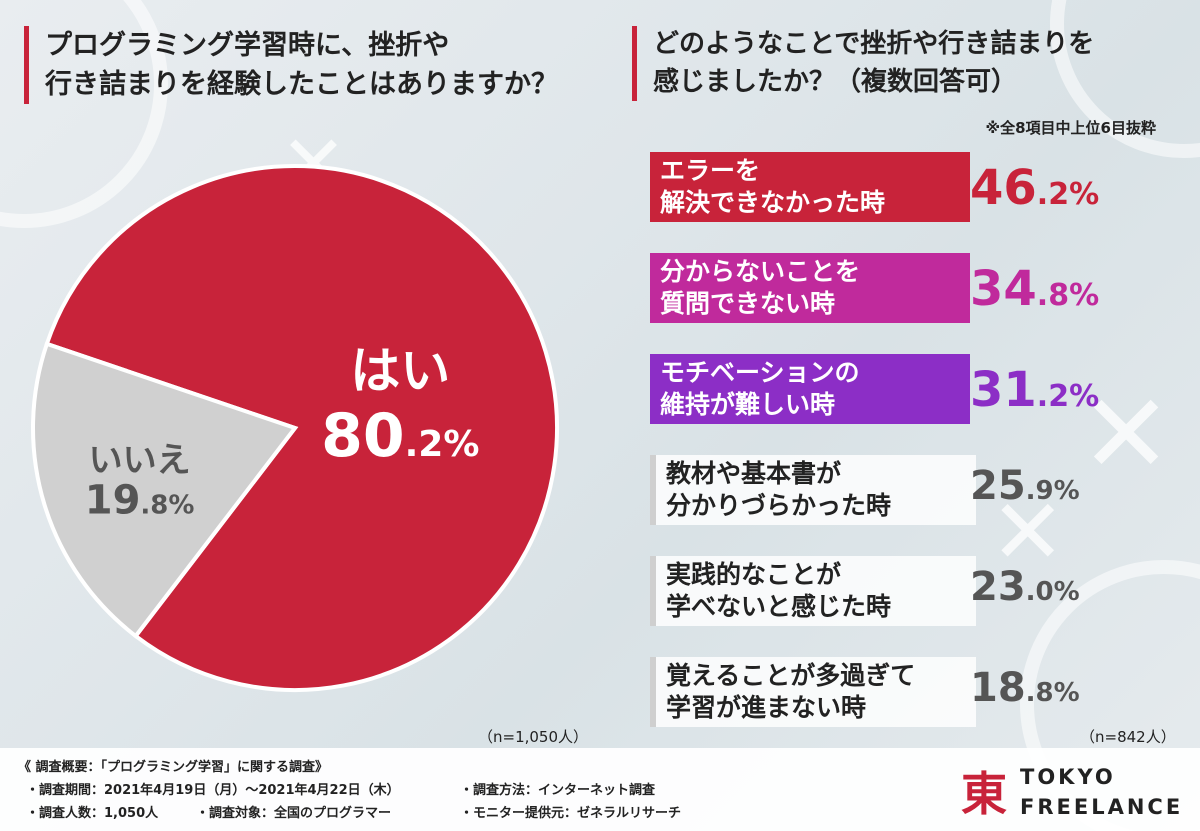 The width and height of the screenshot is (1200, 831). I want to click on bar-label: エラーを解決できなかった時, so click(810, 187).